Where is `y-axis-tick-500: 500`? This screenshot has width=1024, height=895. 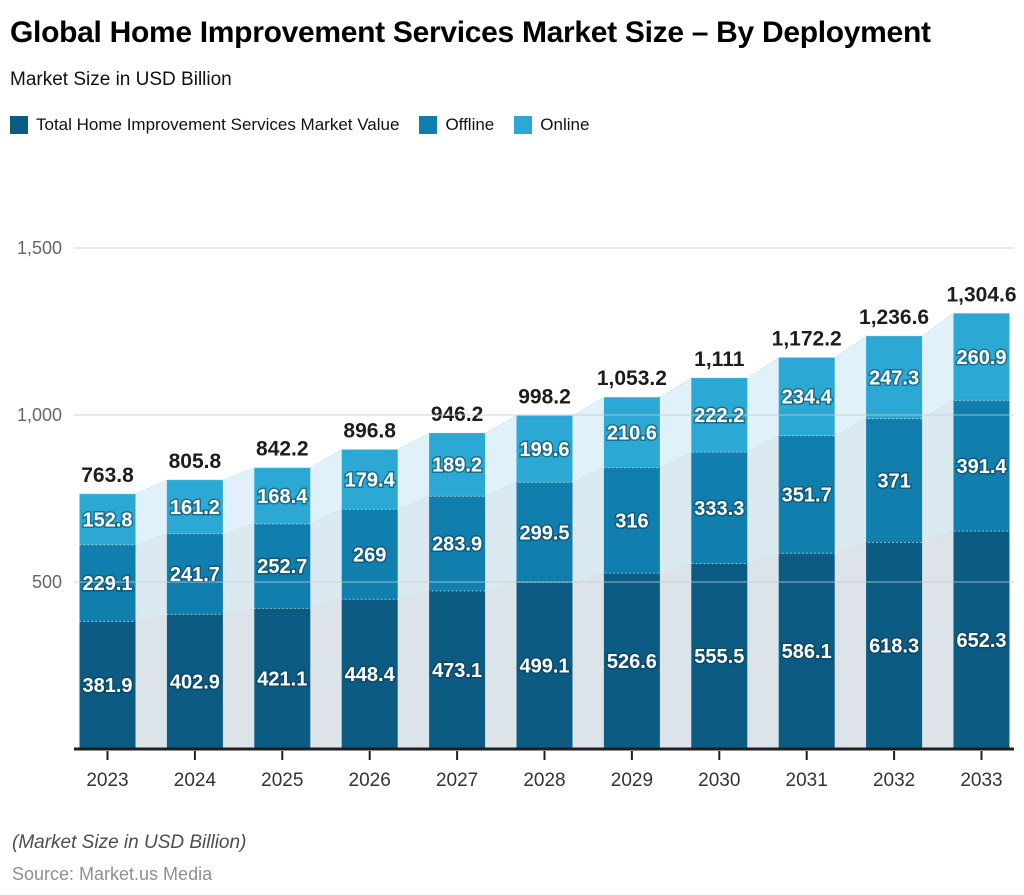 y-axis-tick-500: 500 is located at coordinates (47, 582).